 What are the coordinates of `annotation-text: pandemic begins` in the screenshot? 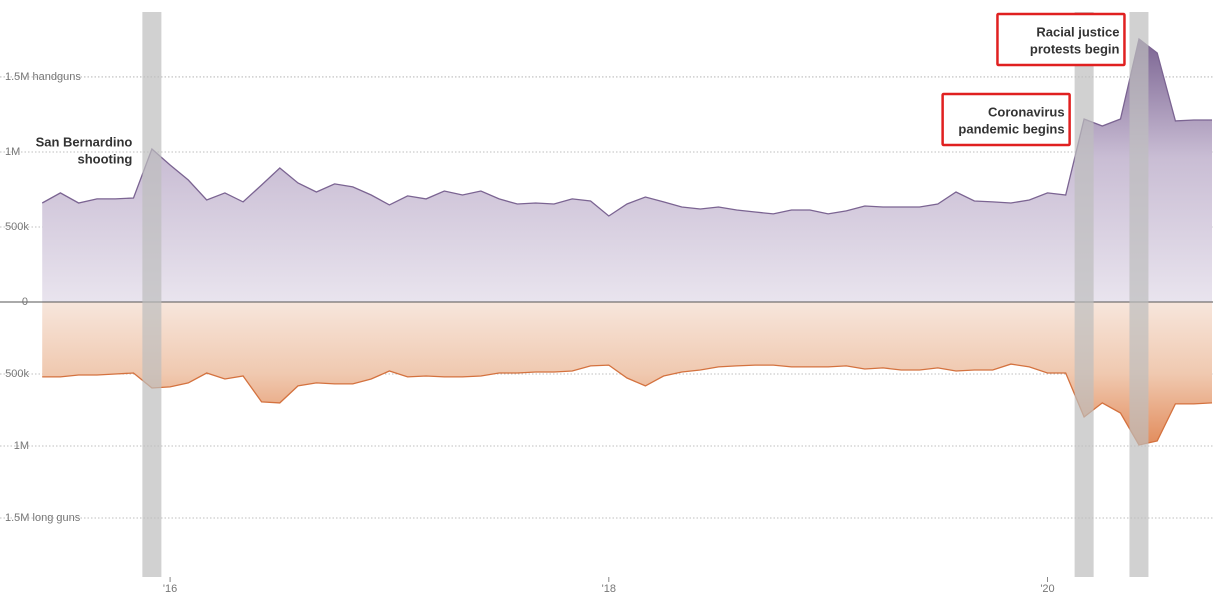 It's located at (1011, 128).